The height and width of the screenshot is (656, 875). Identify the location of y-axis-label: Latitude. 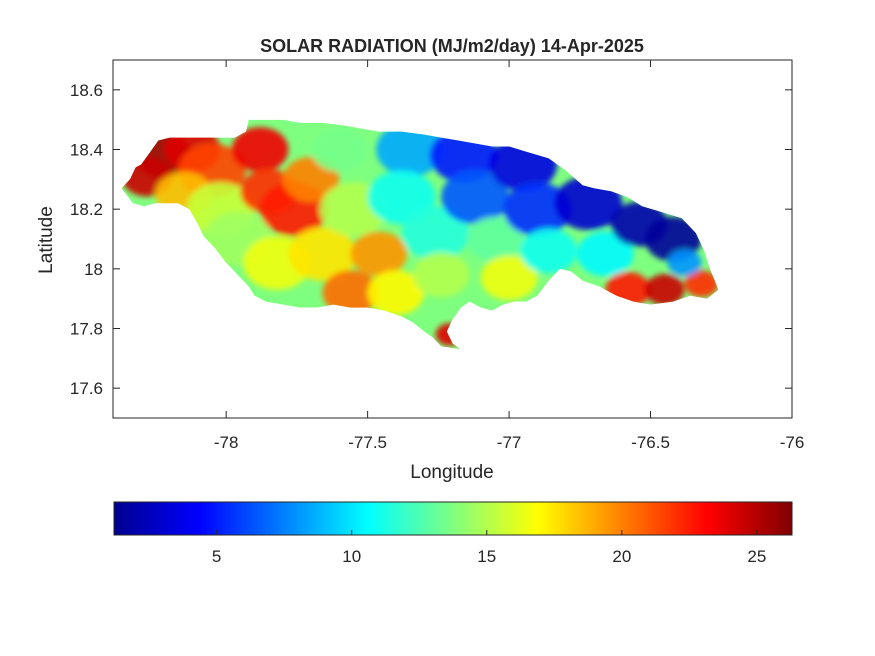
(46, 240).